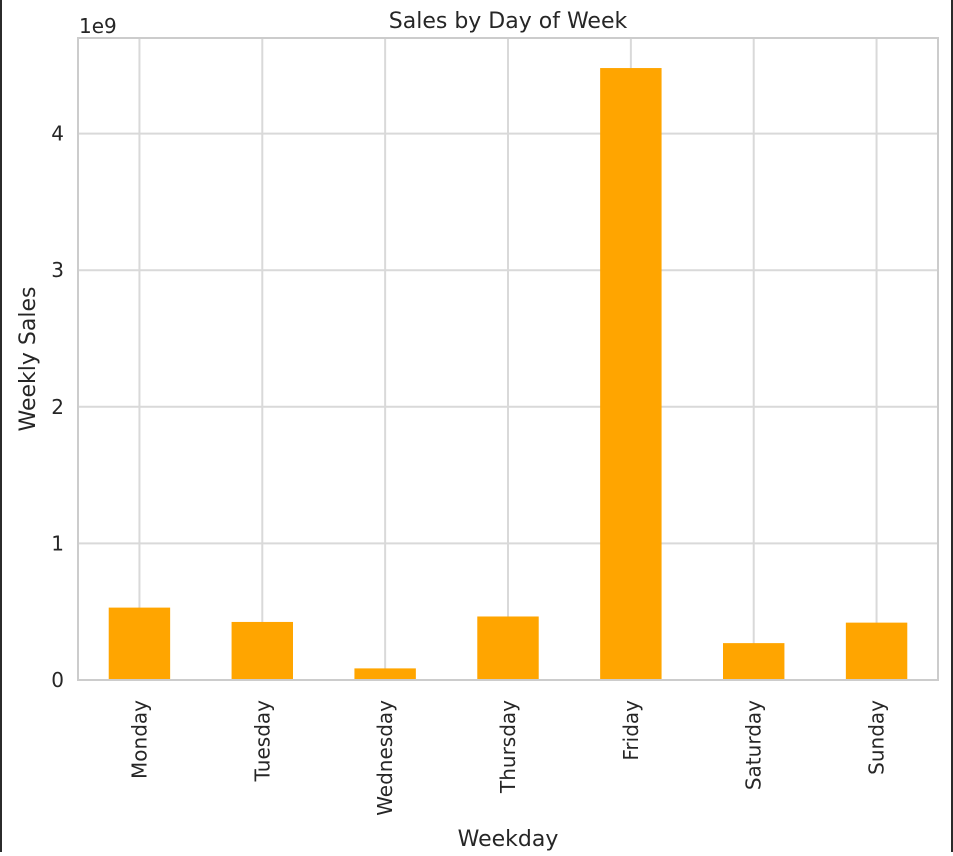  What do you see at coordinates (98, 26) in the screenshot?
I see `y-axis-offset-label: 1e9` at bounding box center [98, 26].